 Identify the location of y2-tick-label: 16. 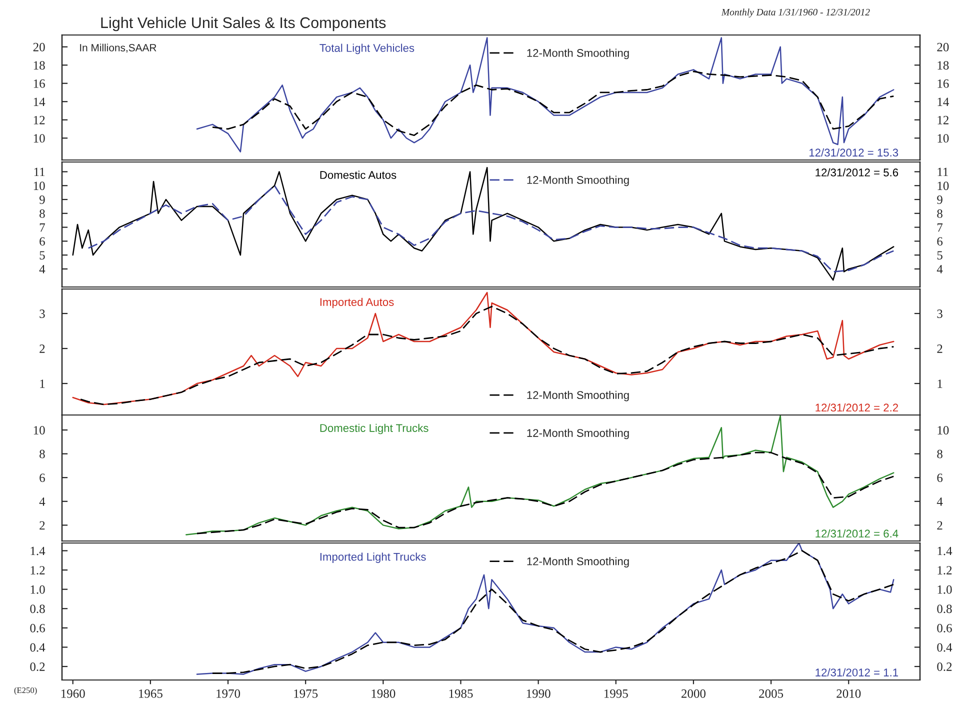
(943, 83).